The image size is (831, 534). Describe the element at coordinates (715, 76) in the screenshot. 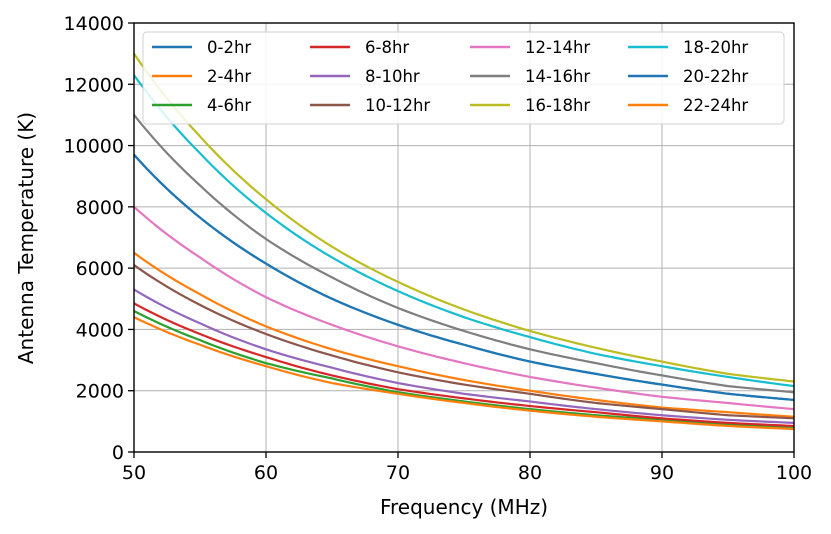

I see `legend-label-20-22hr: 20-22hr` at that location.